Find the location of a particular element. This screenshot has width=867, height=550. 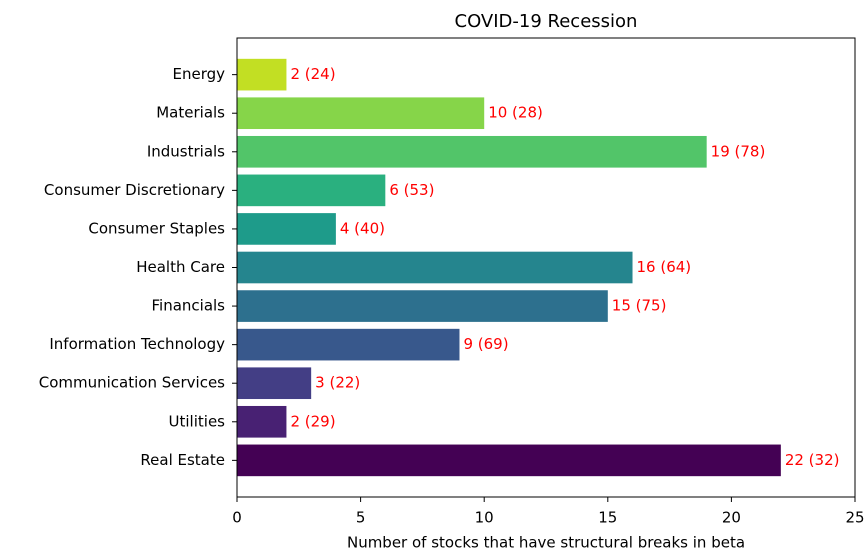

y-tick-label: Industrials is located at coordinates (186, 151).